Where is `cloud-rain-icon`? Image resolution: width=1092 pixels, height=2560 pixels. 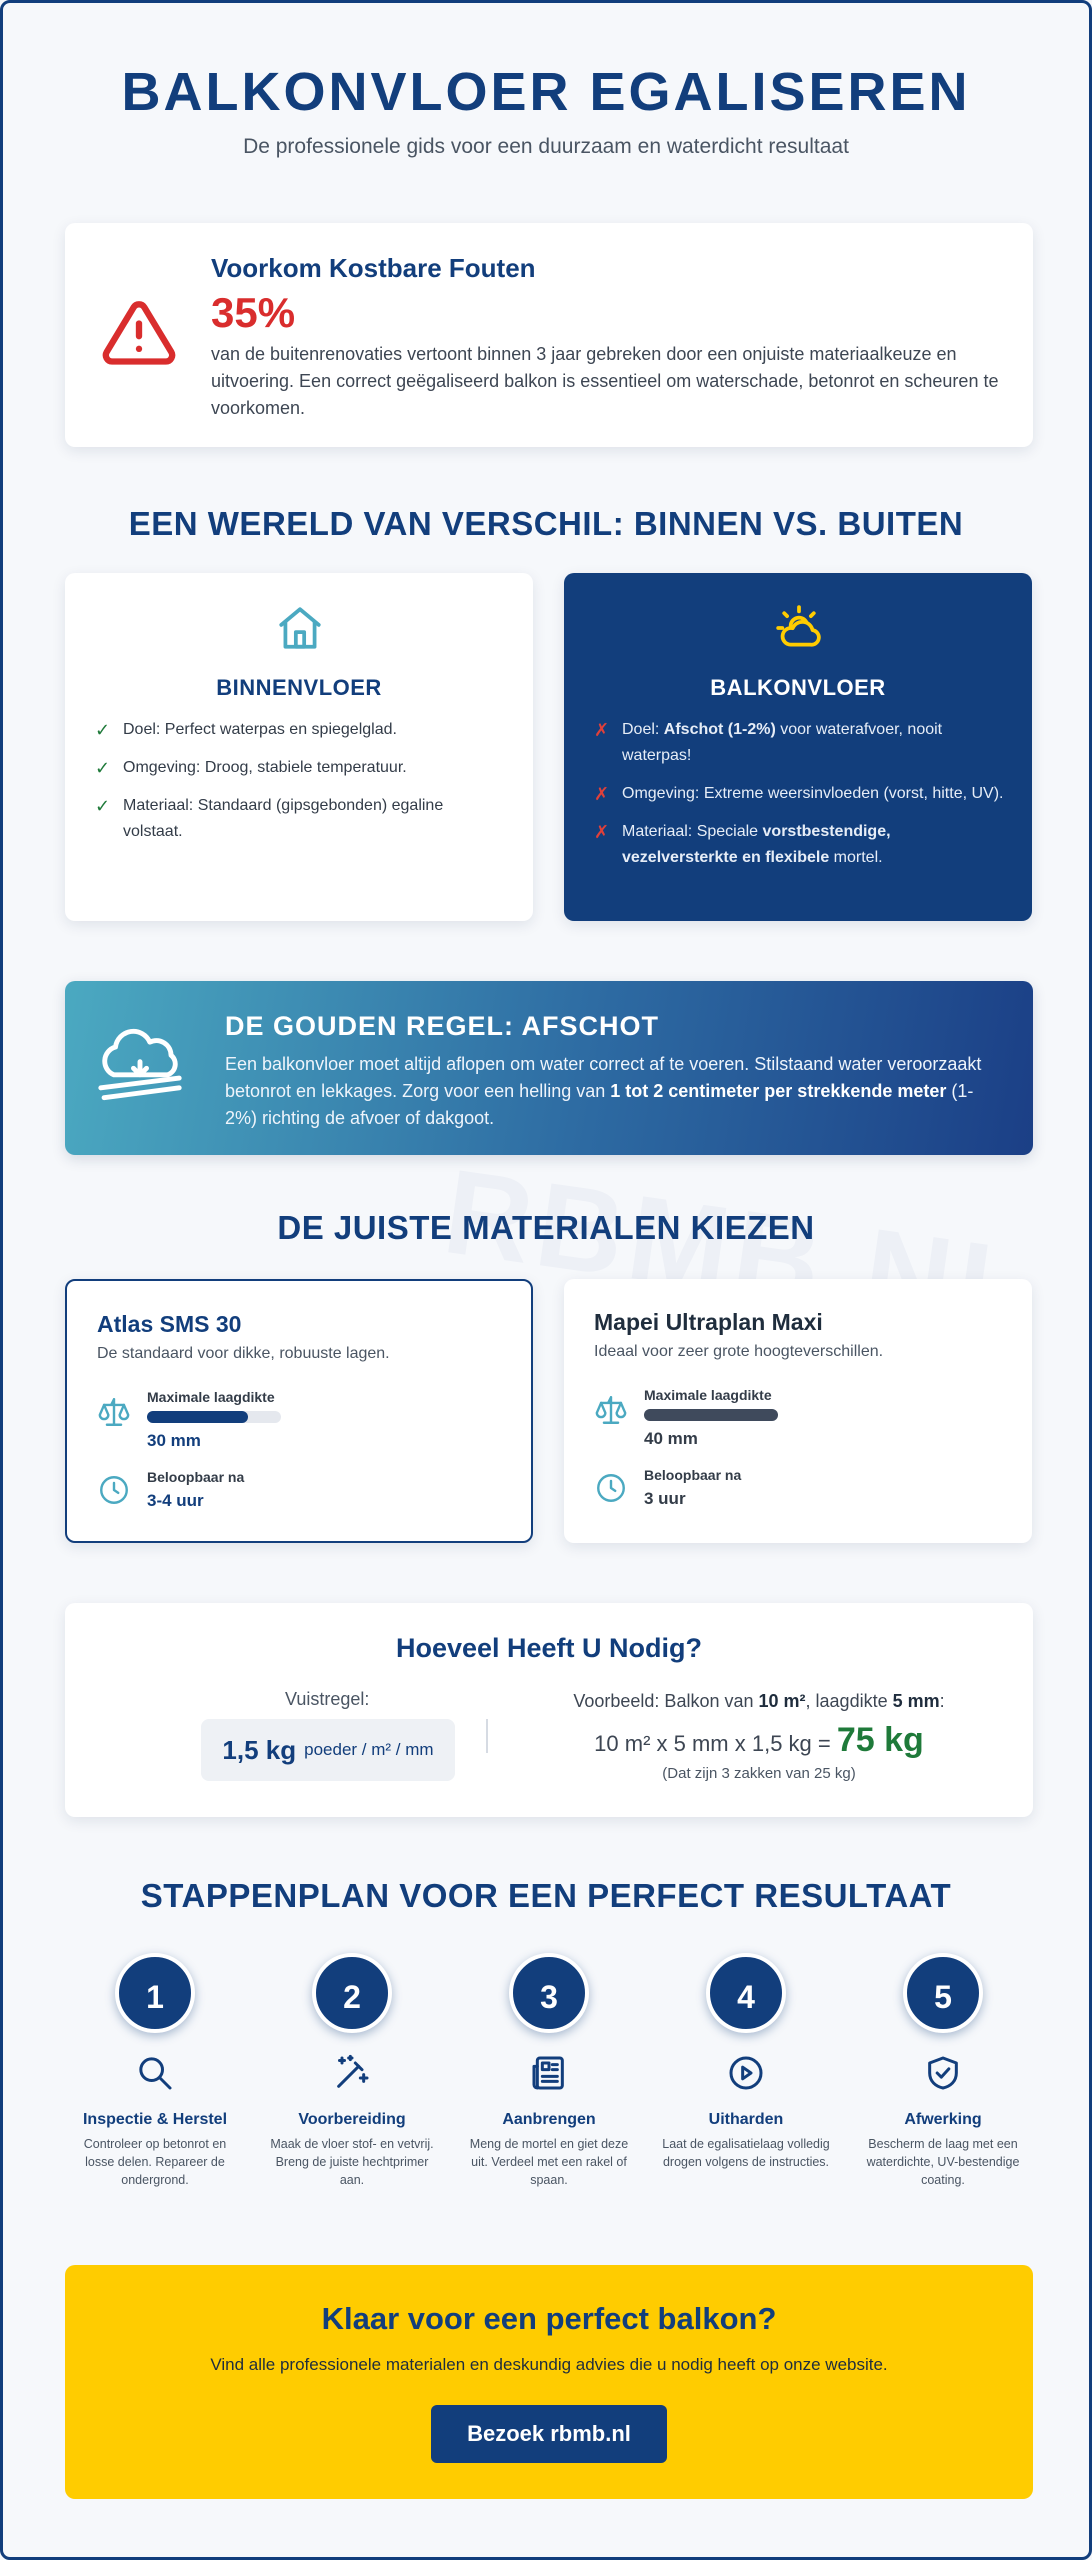 cloud-rain-icon is located at coordinates (140, 1064).